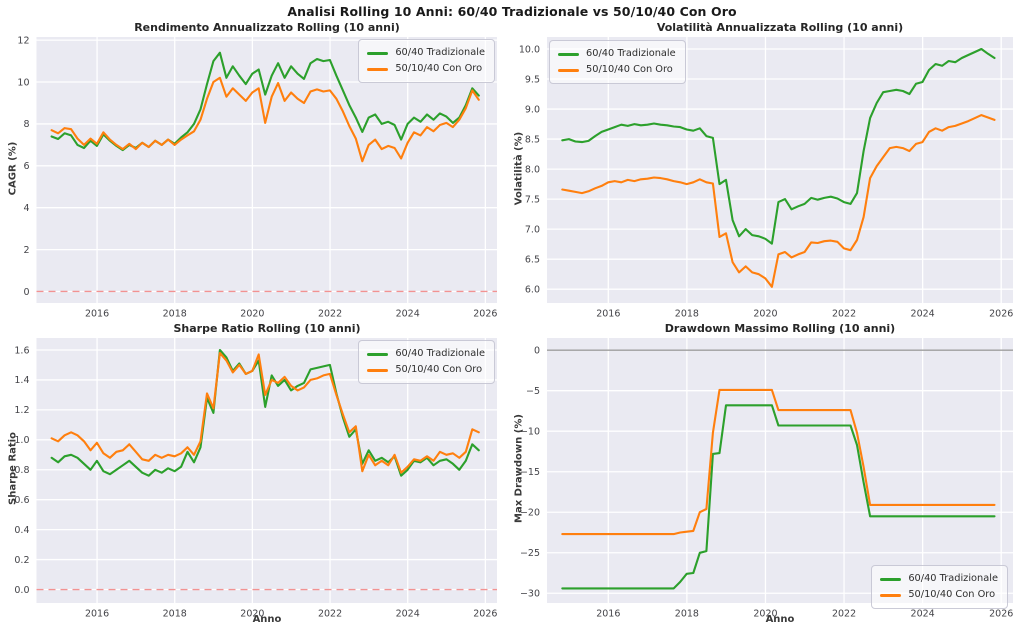  I want to click on y-tick-label: −5, so click(533, 391).